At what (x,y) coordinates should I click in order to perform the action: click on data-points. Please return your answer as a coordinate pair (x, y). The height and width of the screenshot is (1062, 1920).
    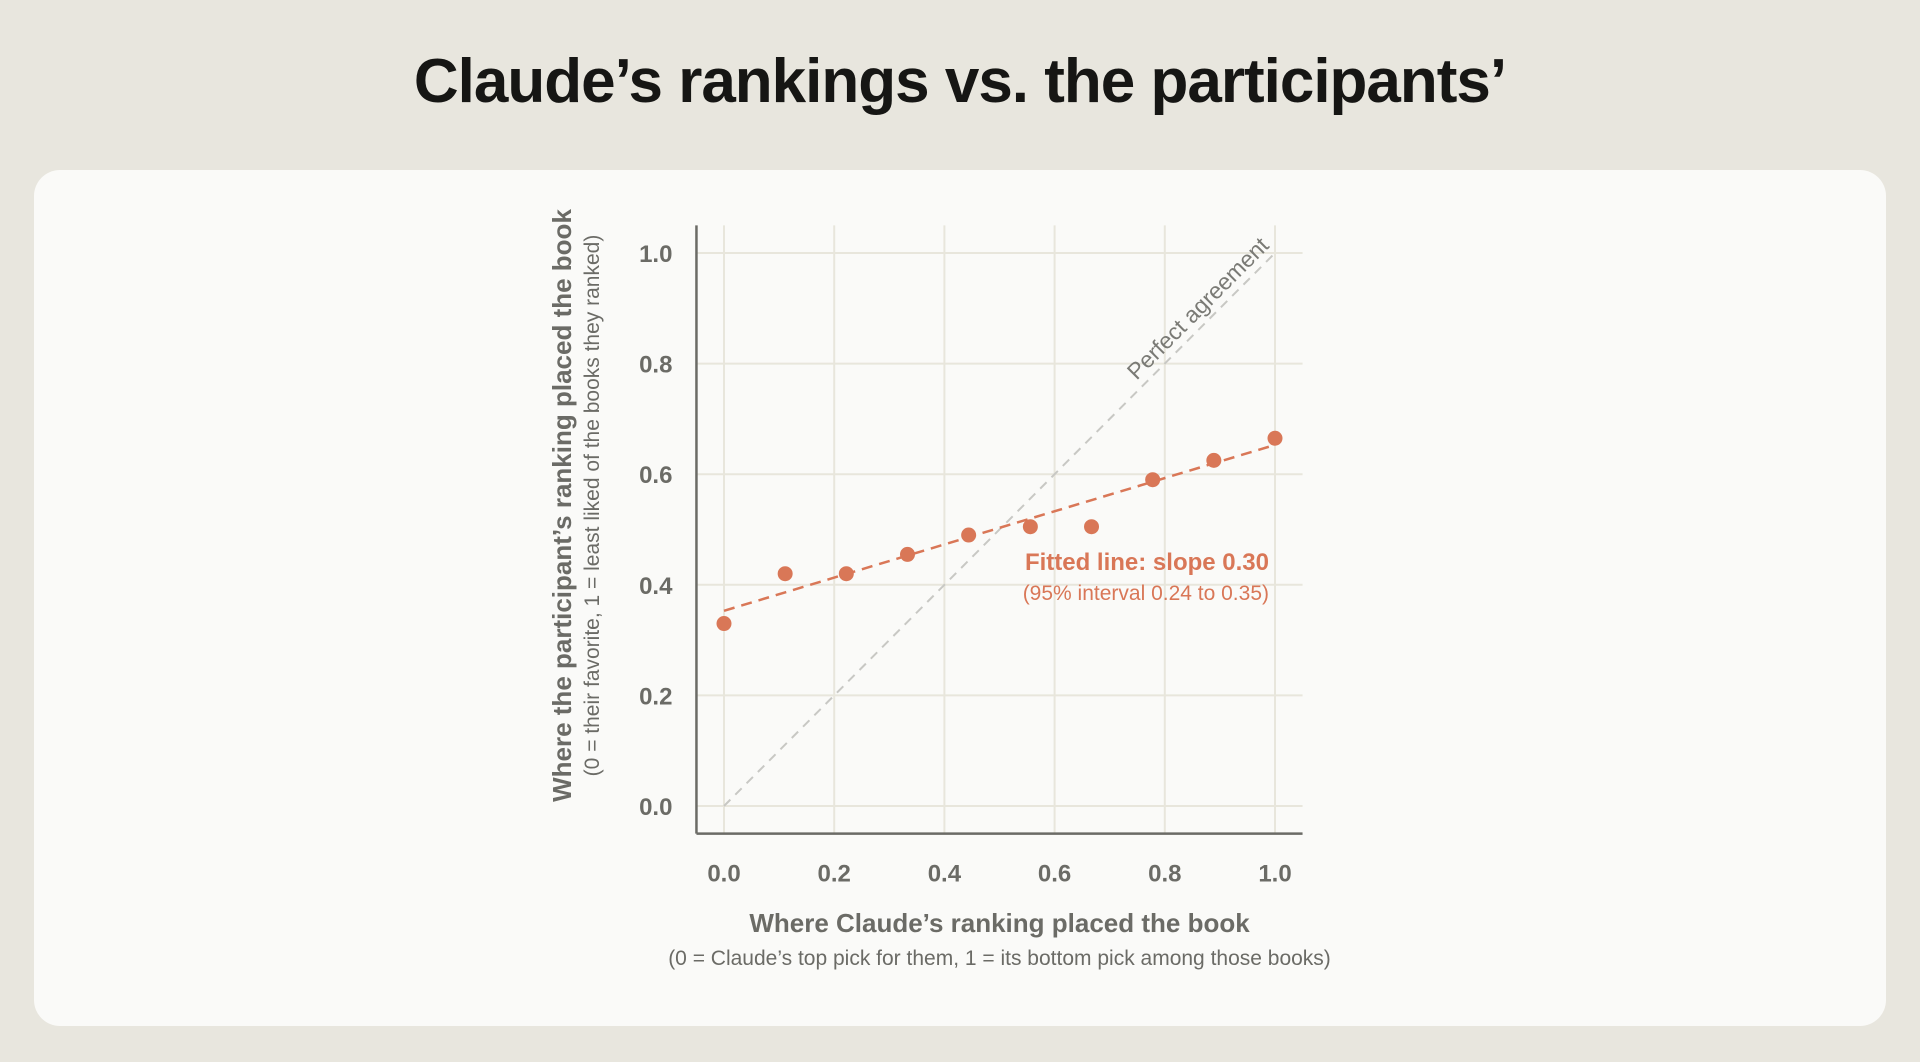
    Looking at the image, I should click on (999, 531).